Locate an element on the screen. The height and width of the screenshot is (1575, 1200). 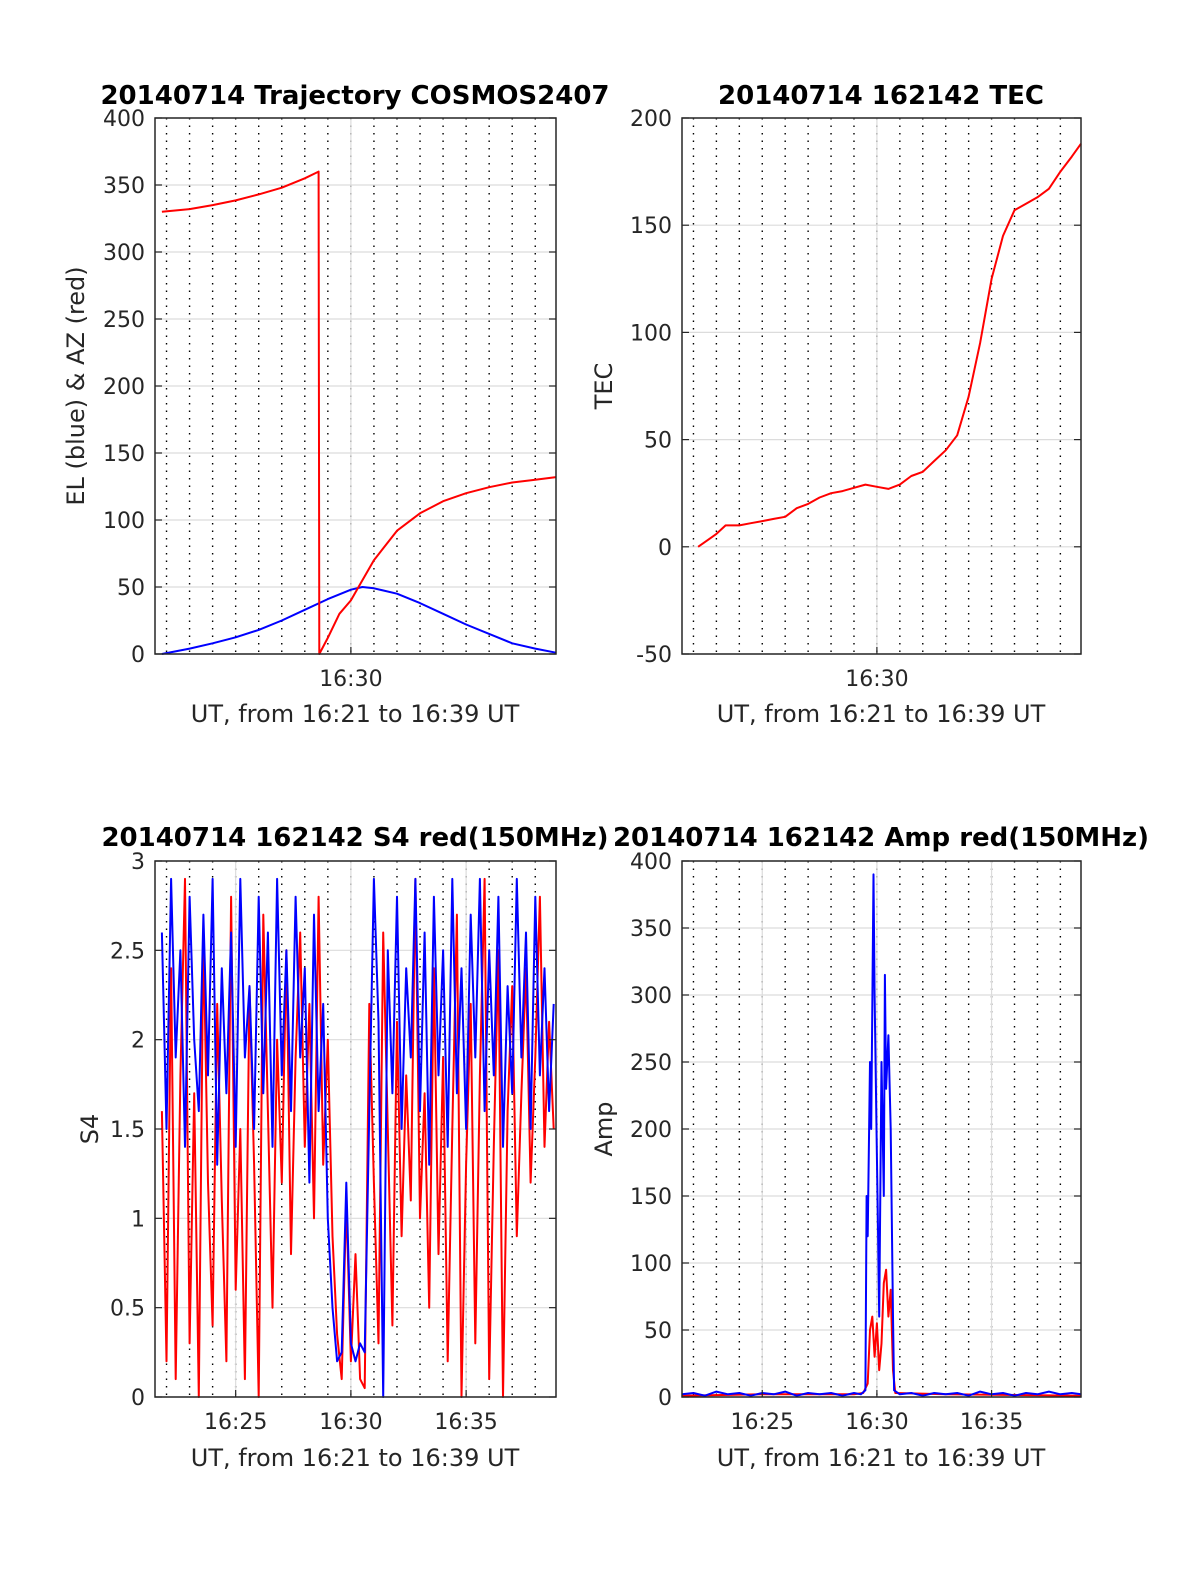
y-axis-label: Amp is located at coordinates (604, 1128).